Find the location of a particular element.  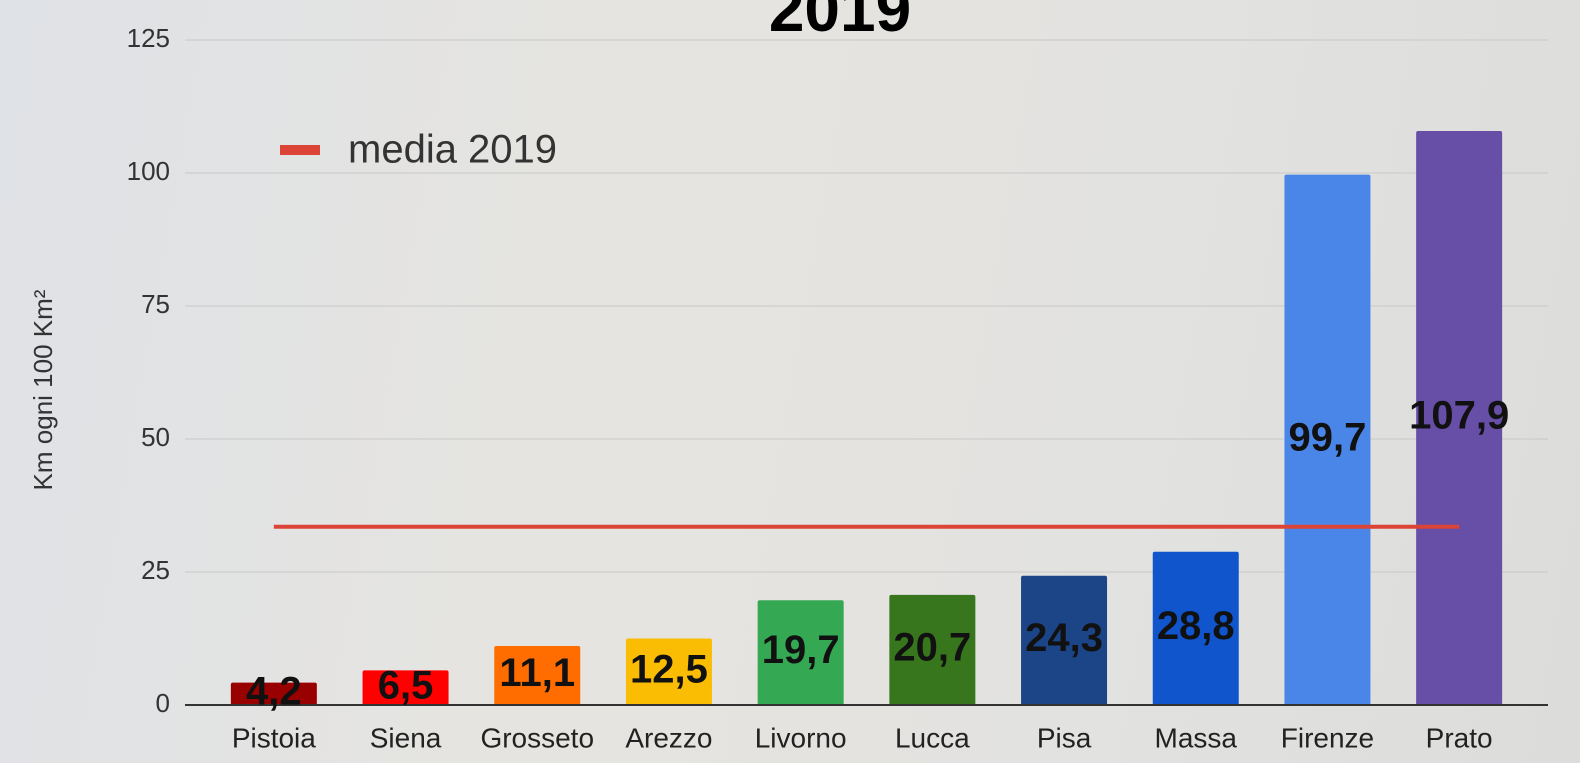

value-label: 24,3 is located at coordinates (1064, 638).